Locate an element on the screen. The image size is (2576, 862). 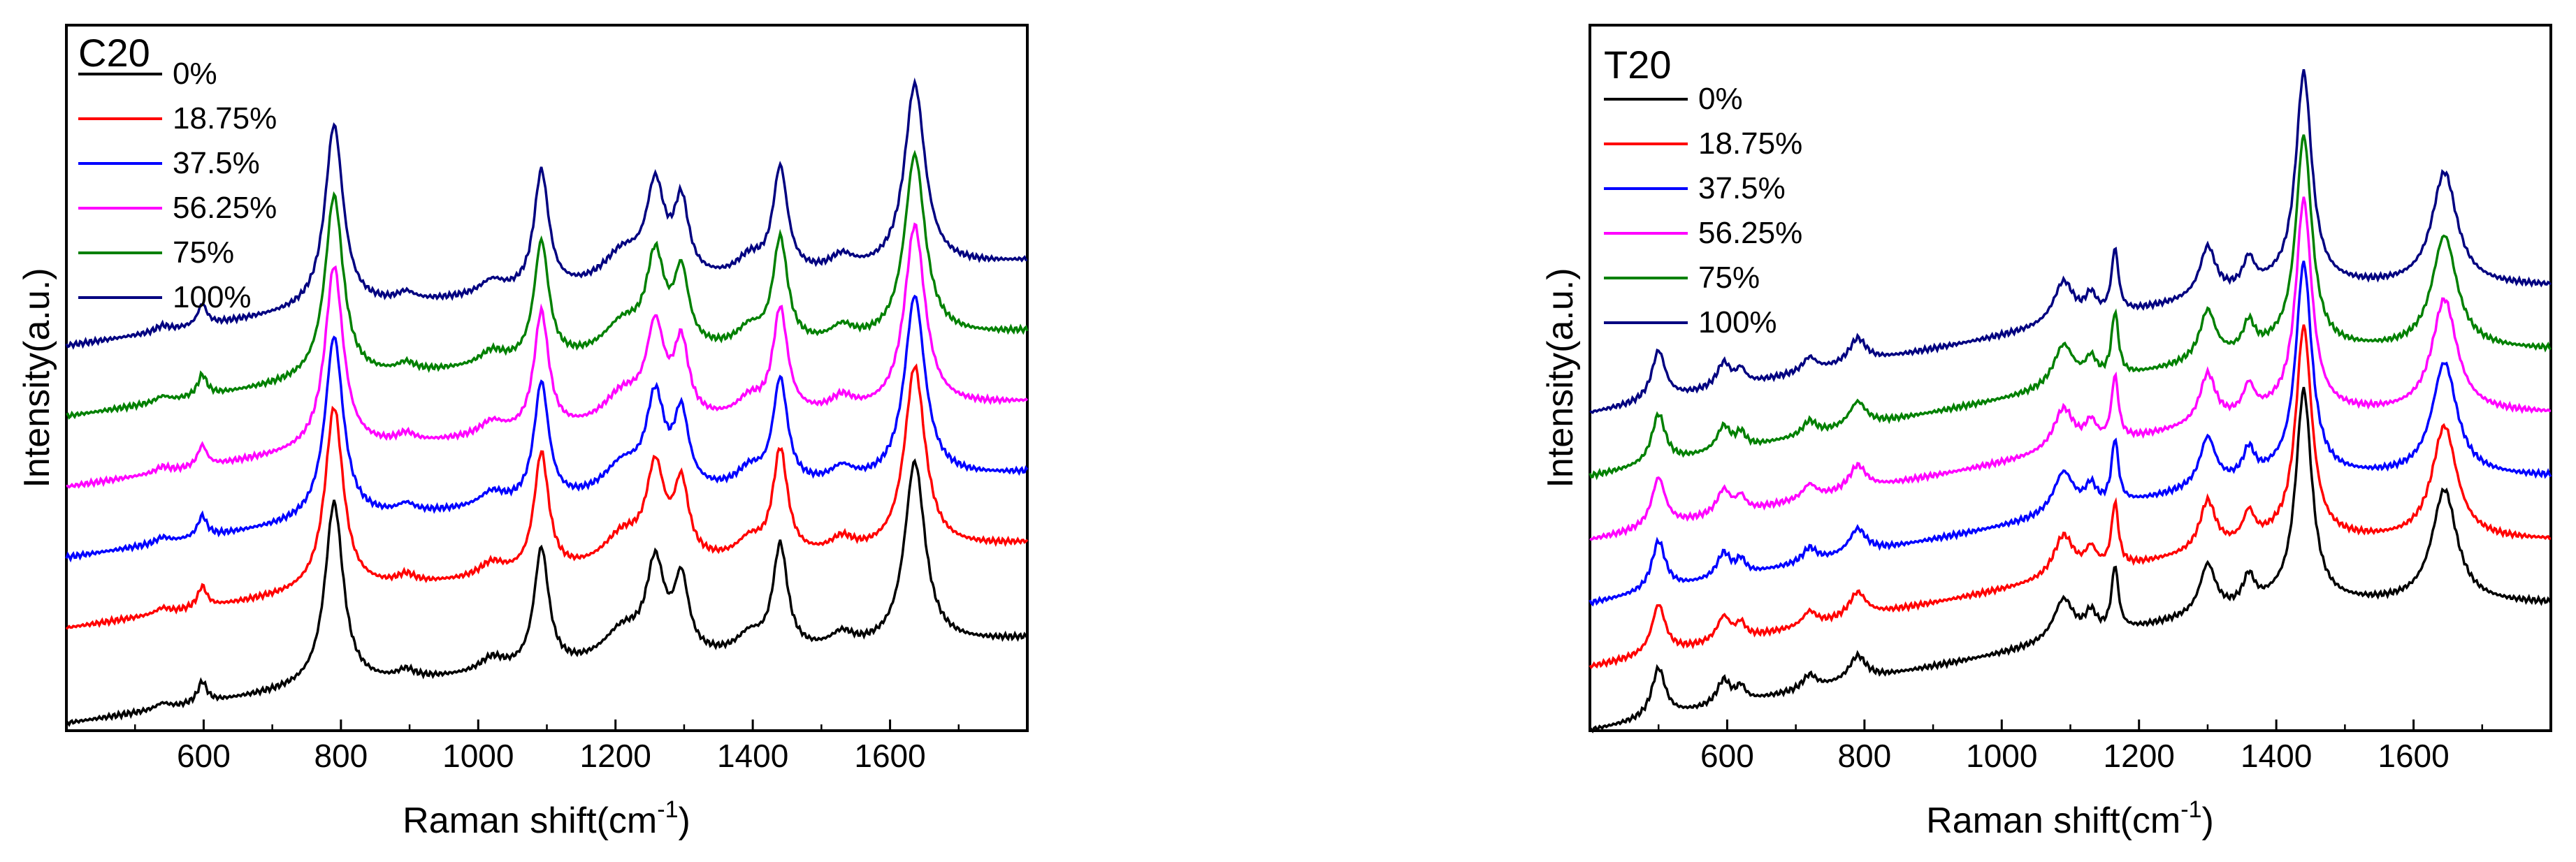
series-line-18.75pct is located at coordinates (547, 496).